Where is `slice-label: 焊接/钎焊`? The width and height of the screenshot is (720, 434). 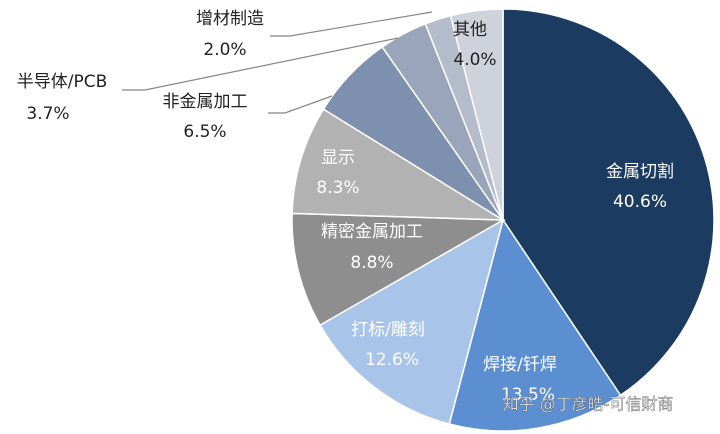 slice-label: 焊接/钎焊 is located at coordinates (520, 365).